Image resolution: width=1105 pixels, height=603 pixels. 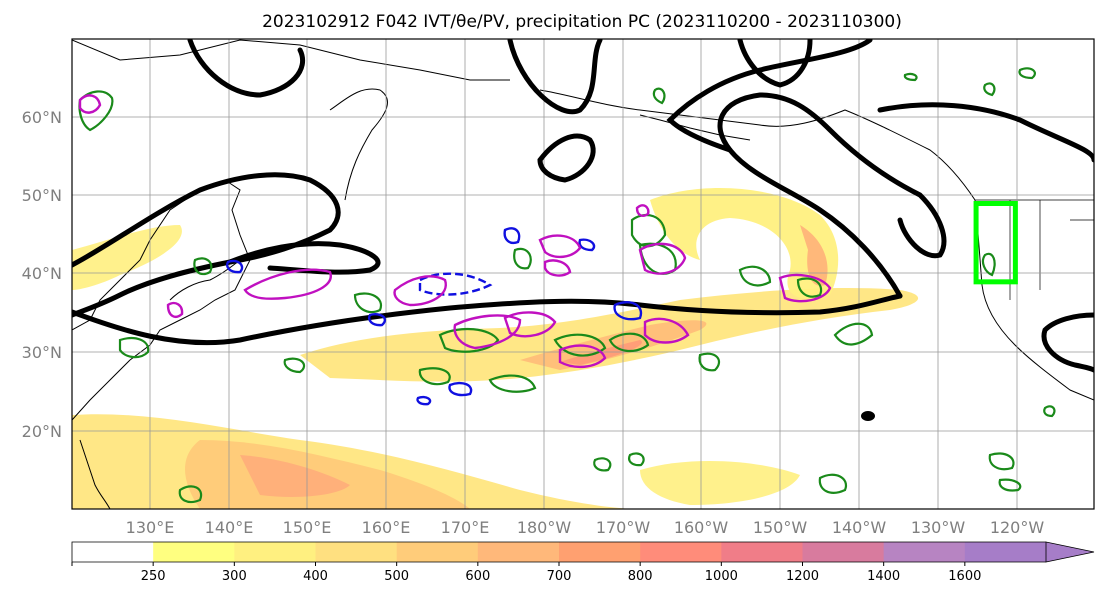 What do you see at coordinates (153, 576) in the screenshot?
I see `colorbar-tick-label: 250` at bounding box center [153, 576].